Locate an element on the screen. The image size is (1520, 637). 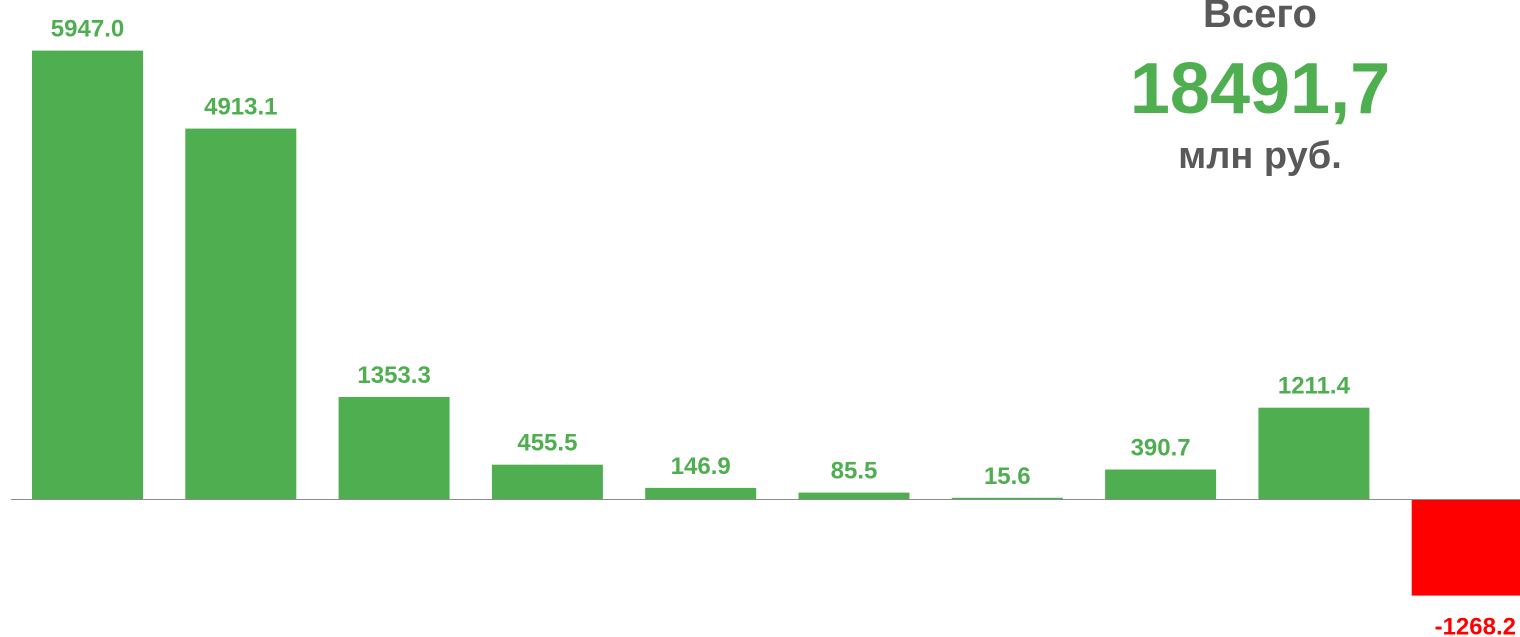
bar-label-4: 455.5 is located at coordinates (547, 443).